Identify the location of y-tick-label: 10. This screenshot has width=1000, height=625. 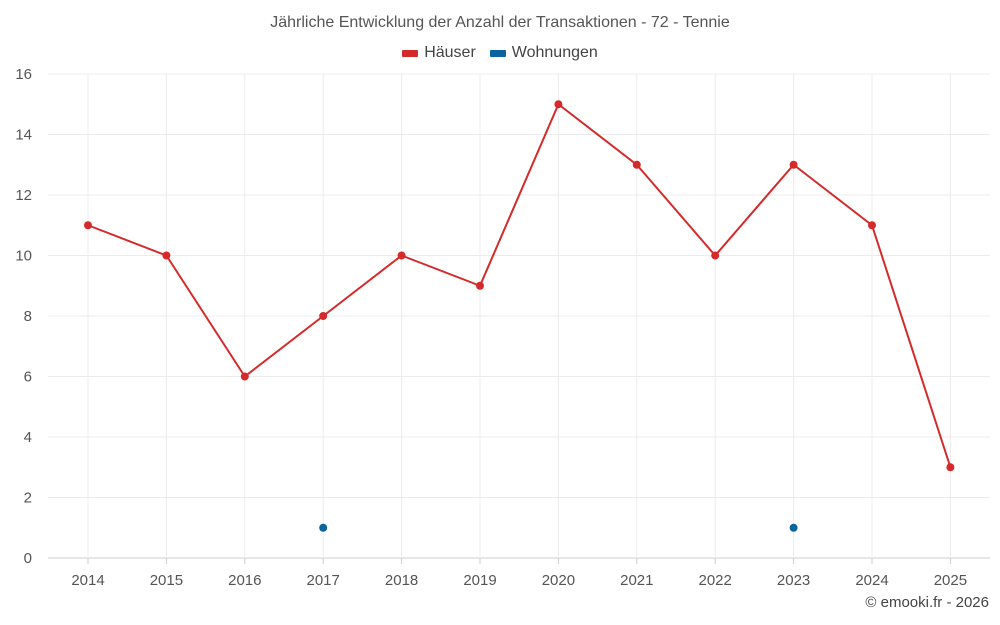
(23, 256).